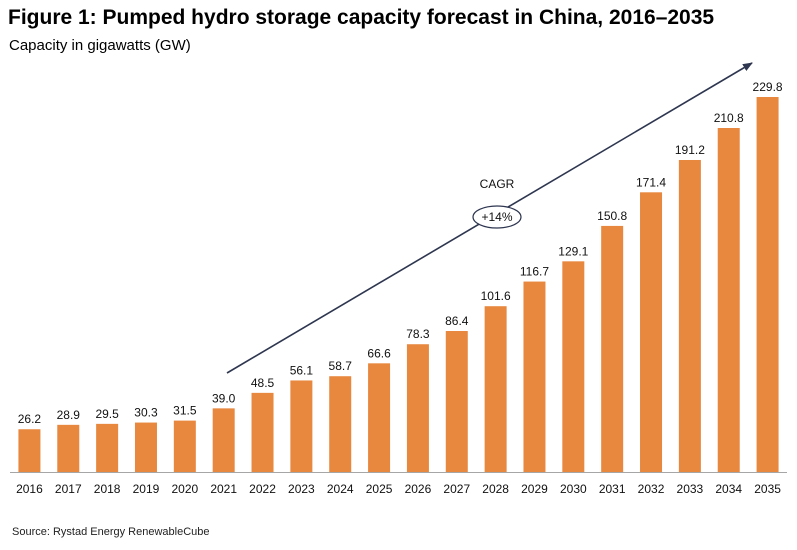 Image resolution: width=797 pixels, height=550 pixels. I want to click on bar-2029, so click(534, 376).